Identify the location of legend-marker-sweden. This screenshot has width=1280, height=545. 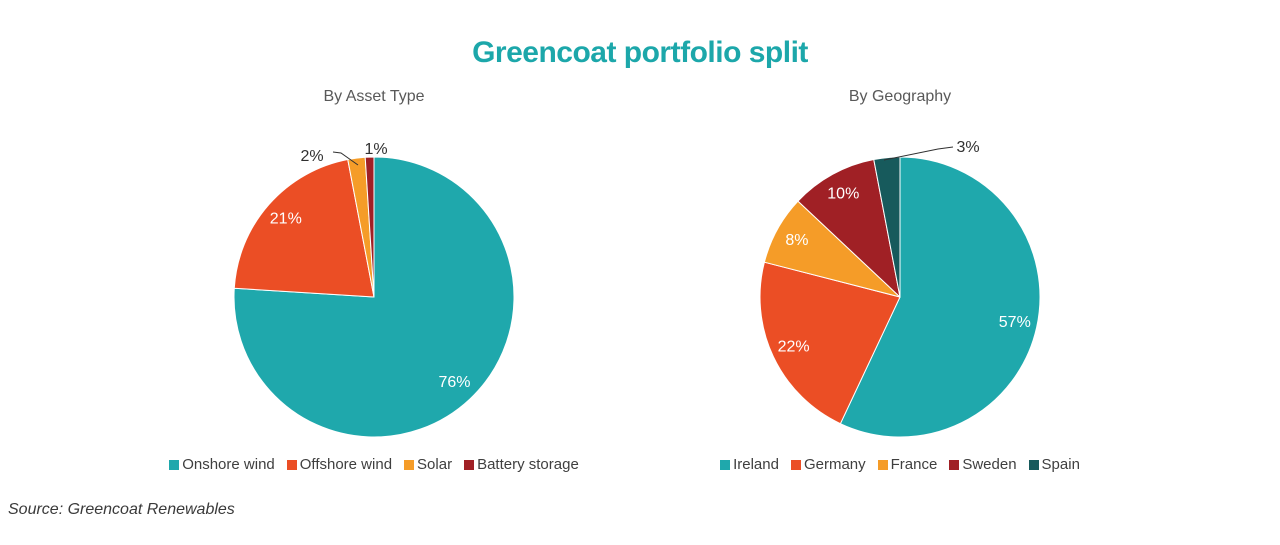
(954, 464).